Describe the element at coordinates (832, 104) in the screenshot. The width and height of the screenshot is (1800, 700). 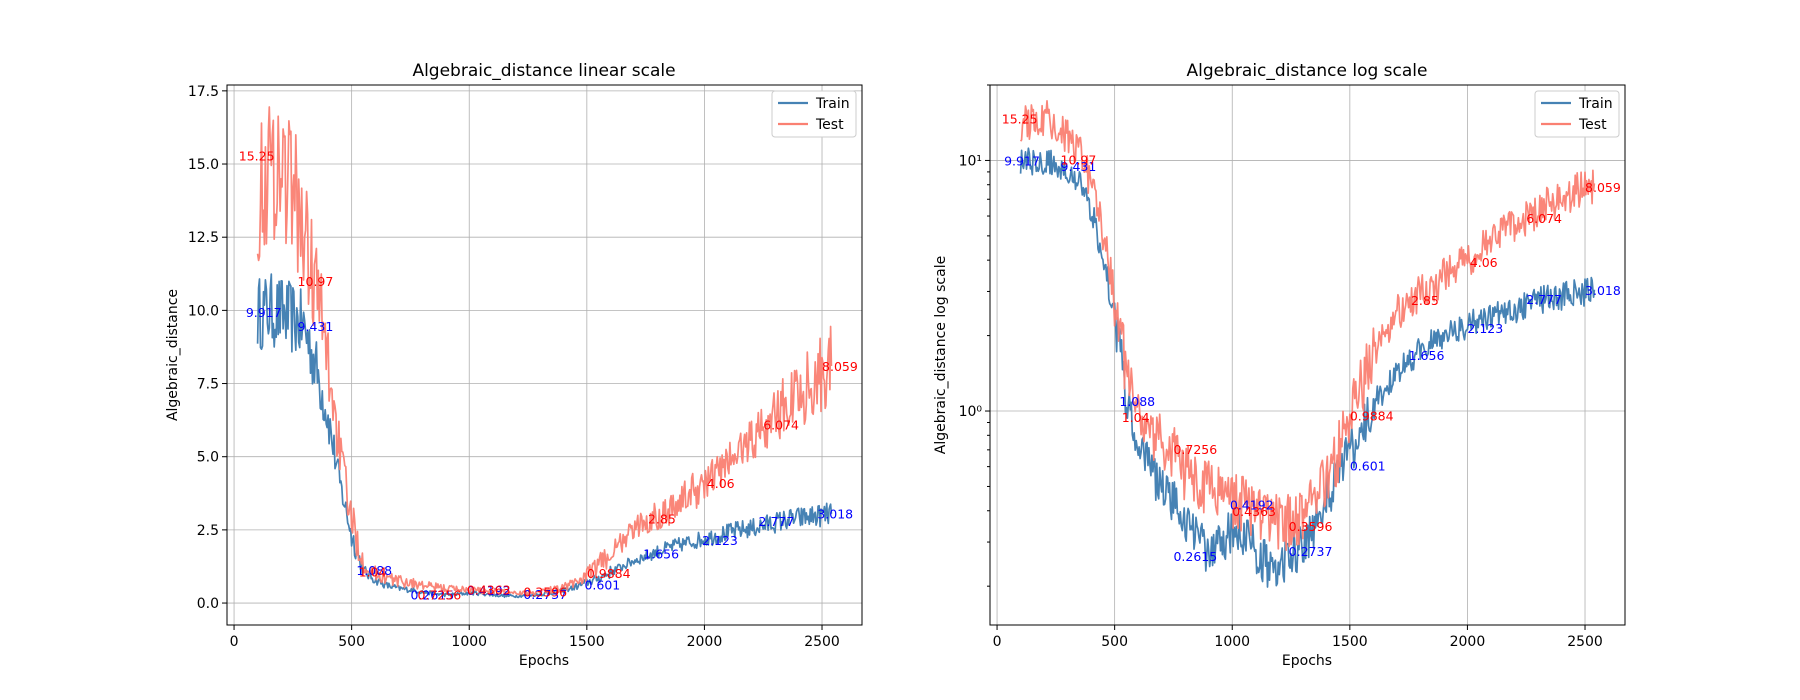
I see `linear-legend-train-label: Train` at that location.